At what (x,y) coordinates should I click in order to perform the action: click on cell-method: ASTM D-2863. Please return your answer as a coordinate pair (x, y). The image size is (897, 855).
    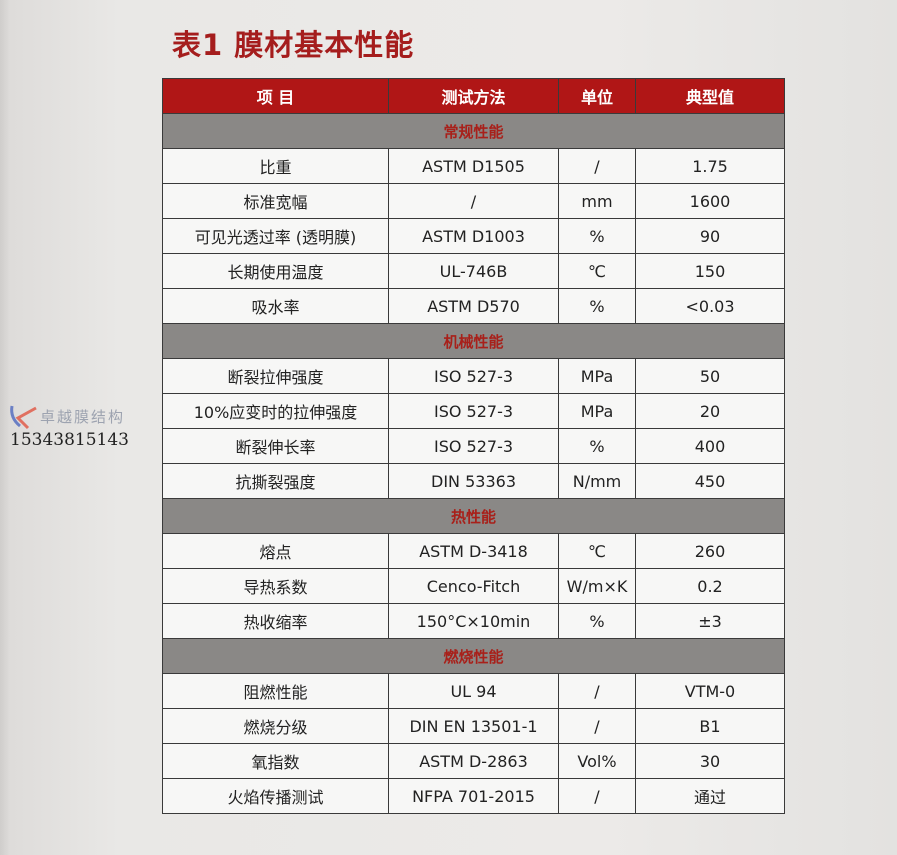
    Looking at the image, I should click on (473, 761).